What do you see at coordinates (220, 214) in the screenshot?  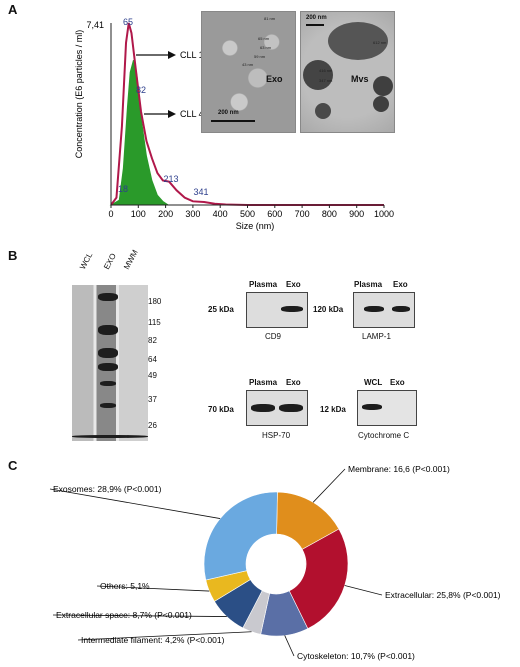 I see `x-tick-label: 400` at bounding box center [220, 214].